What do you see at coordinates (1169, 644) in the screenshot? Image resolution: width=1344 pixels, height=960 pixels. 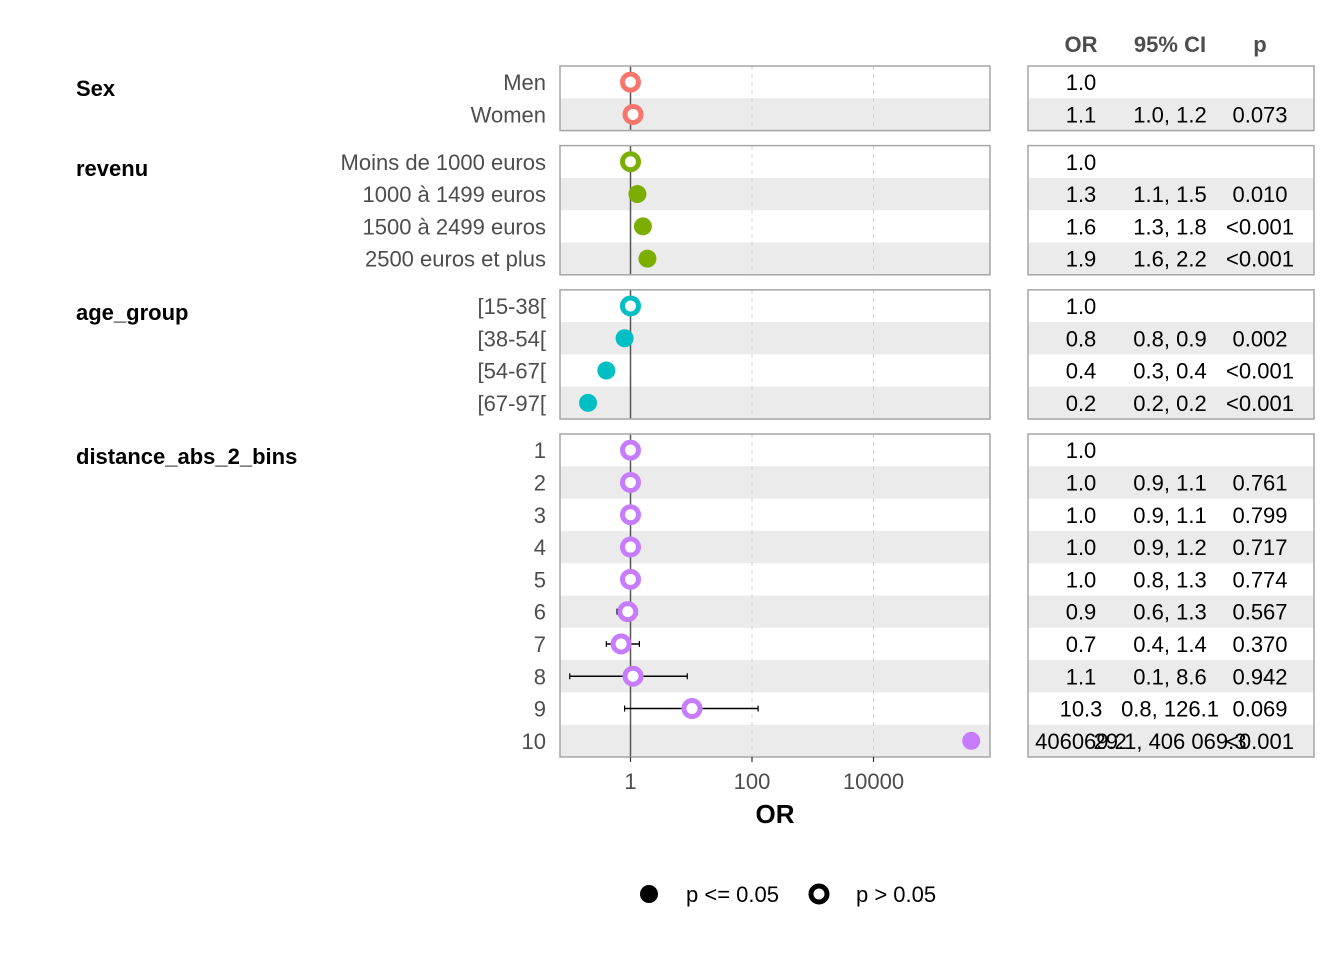 I see `table-ci: 0.4, 1.4` at bounding box center [1169, 644].